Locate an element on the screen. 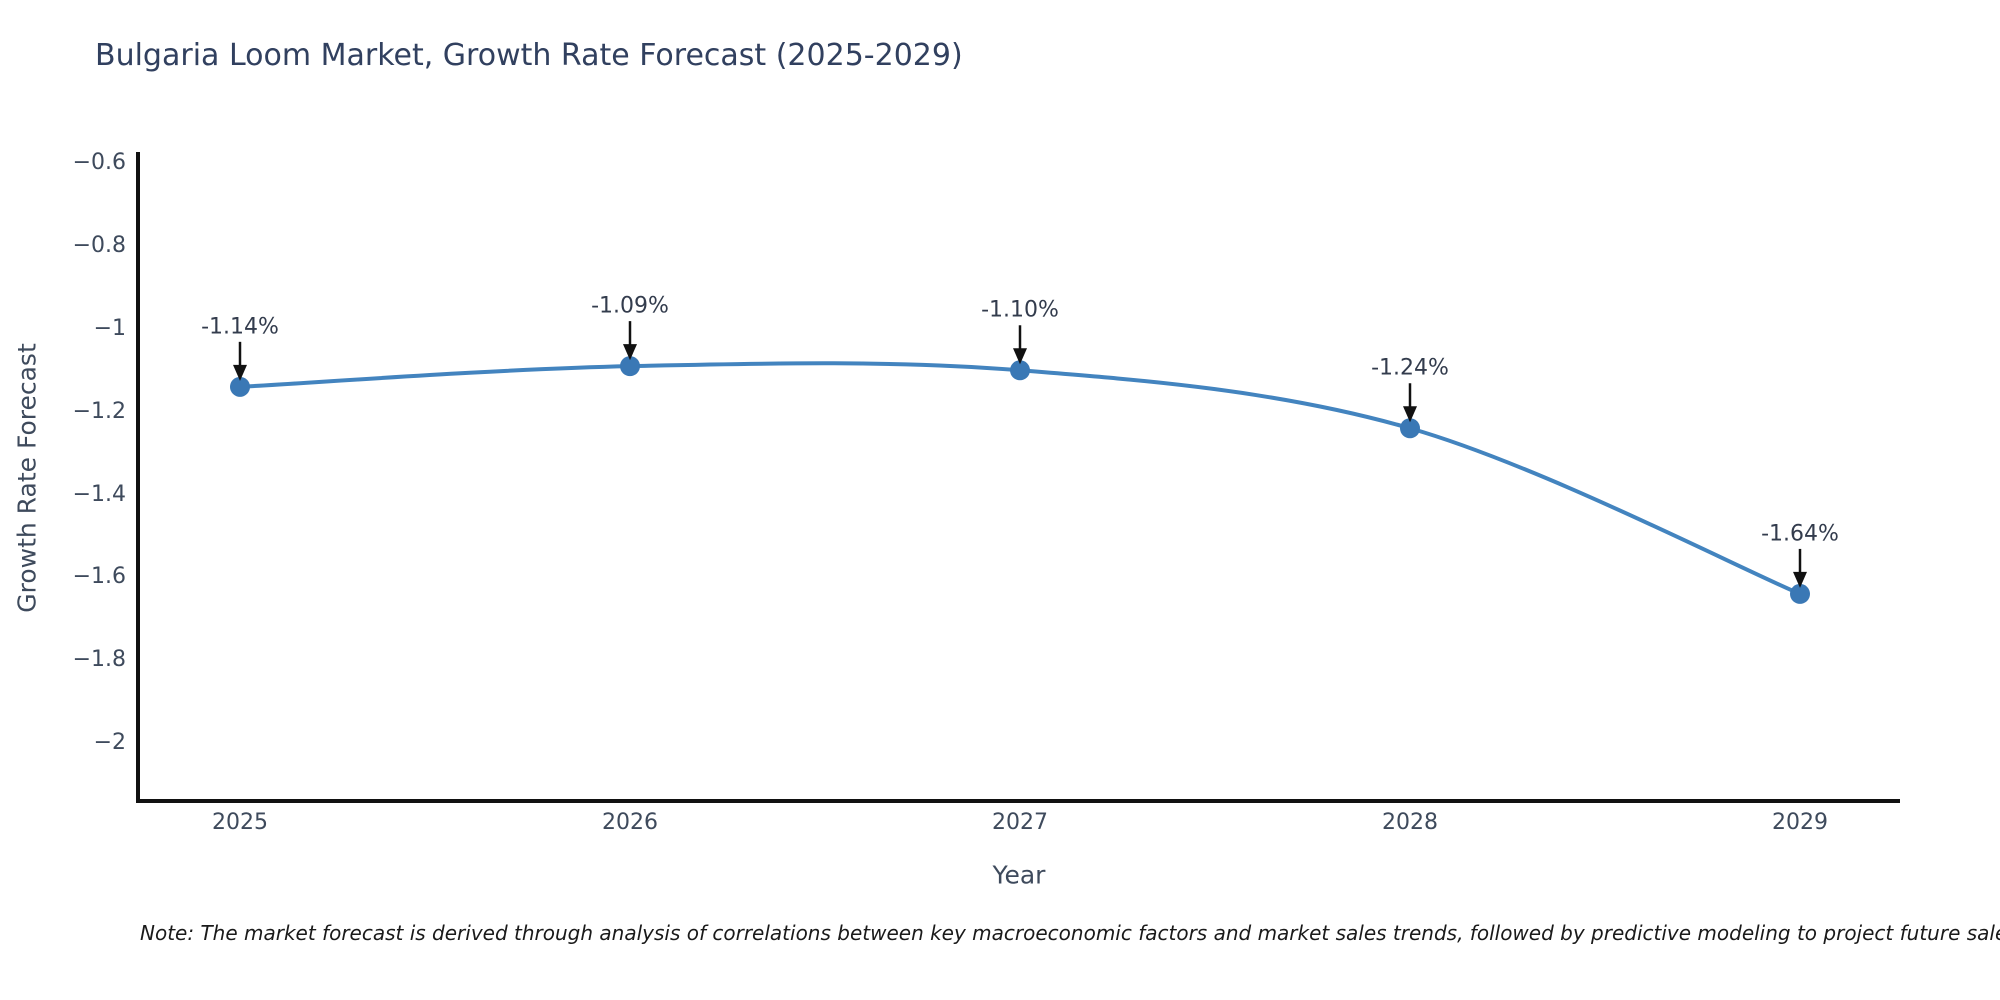 The image size is (2000, 1000). y-tick-label: −1.4 is located at coordinates (99, 494).